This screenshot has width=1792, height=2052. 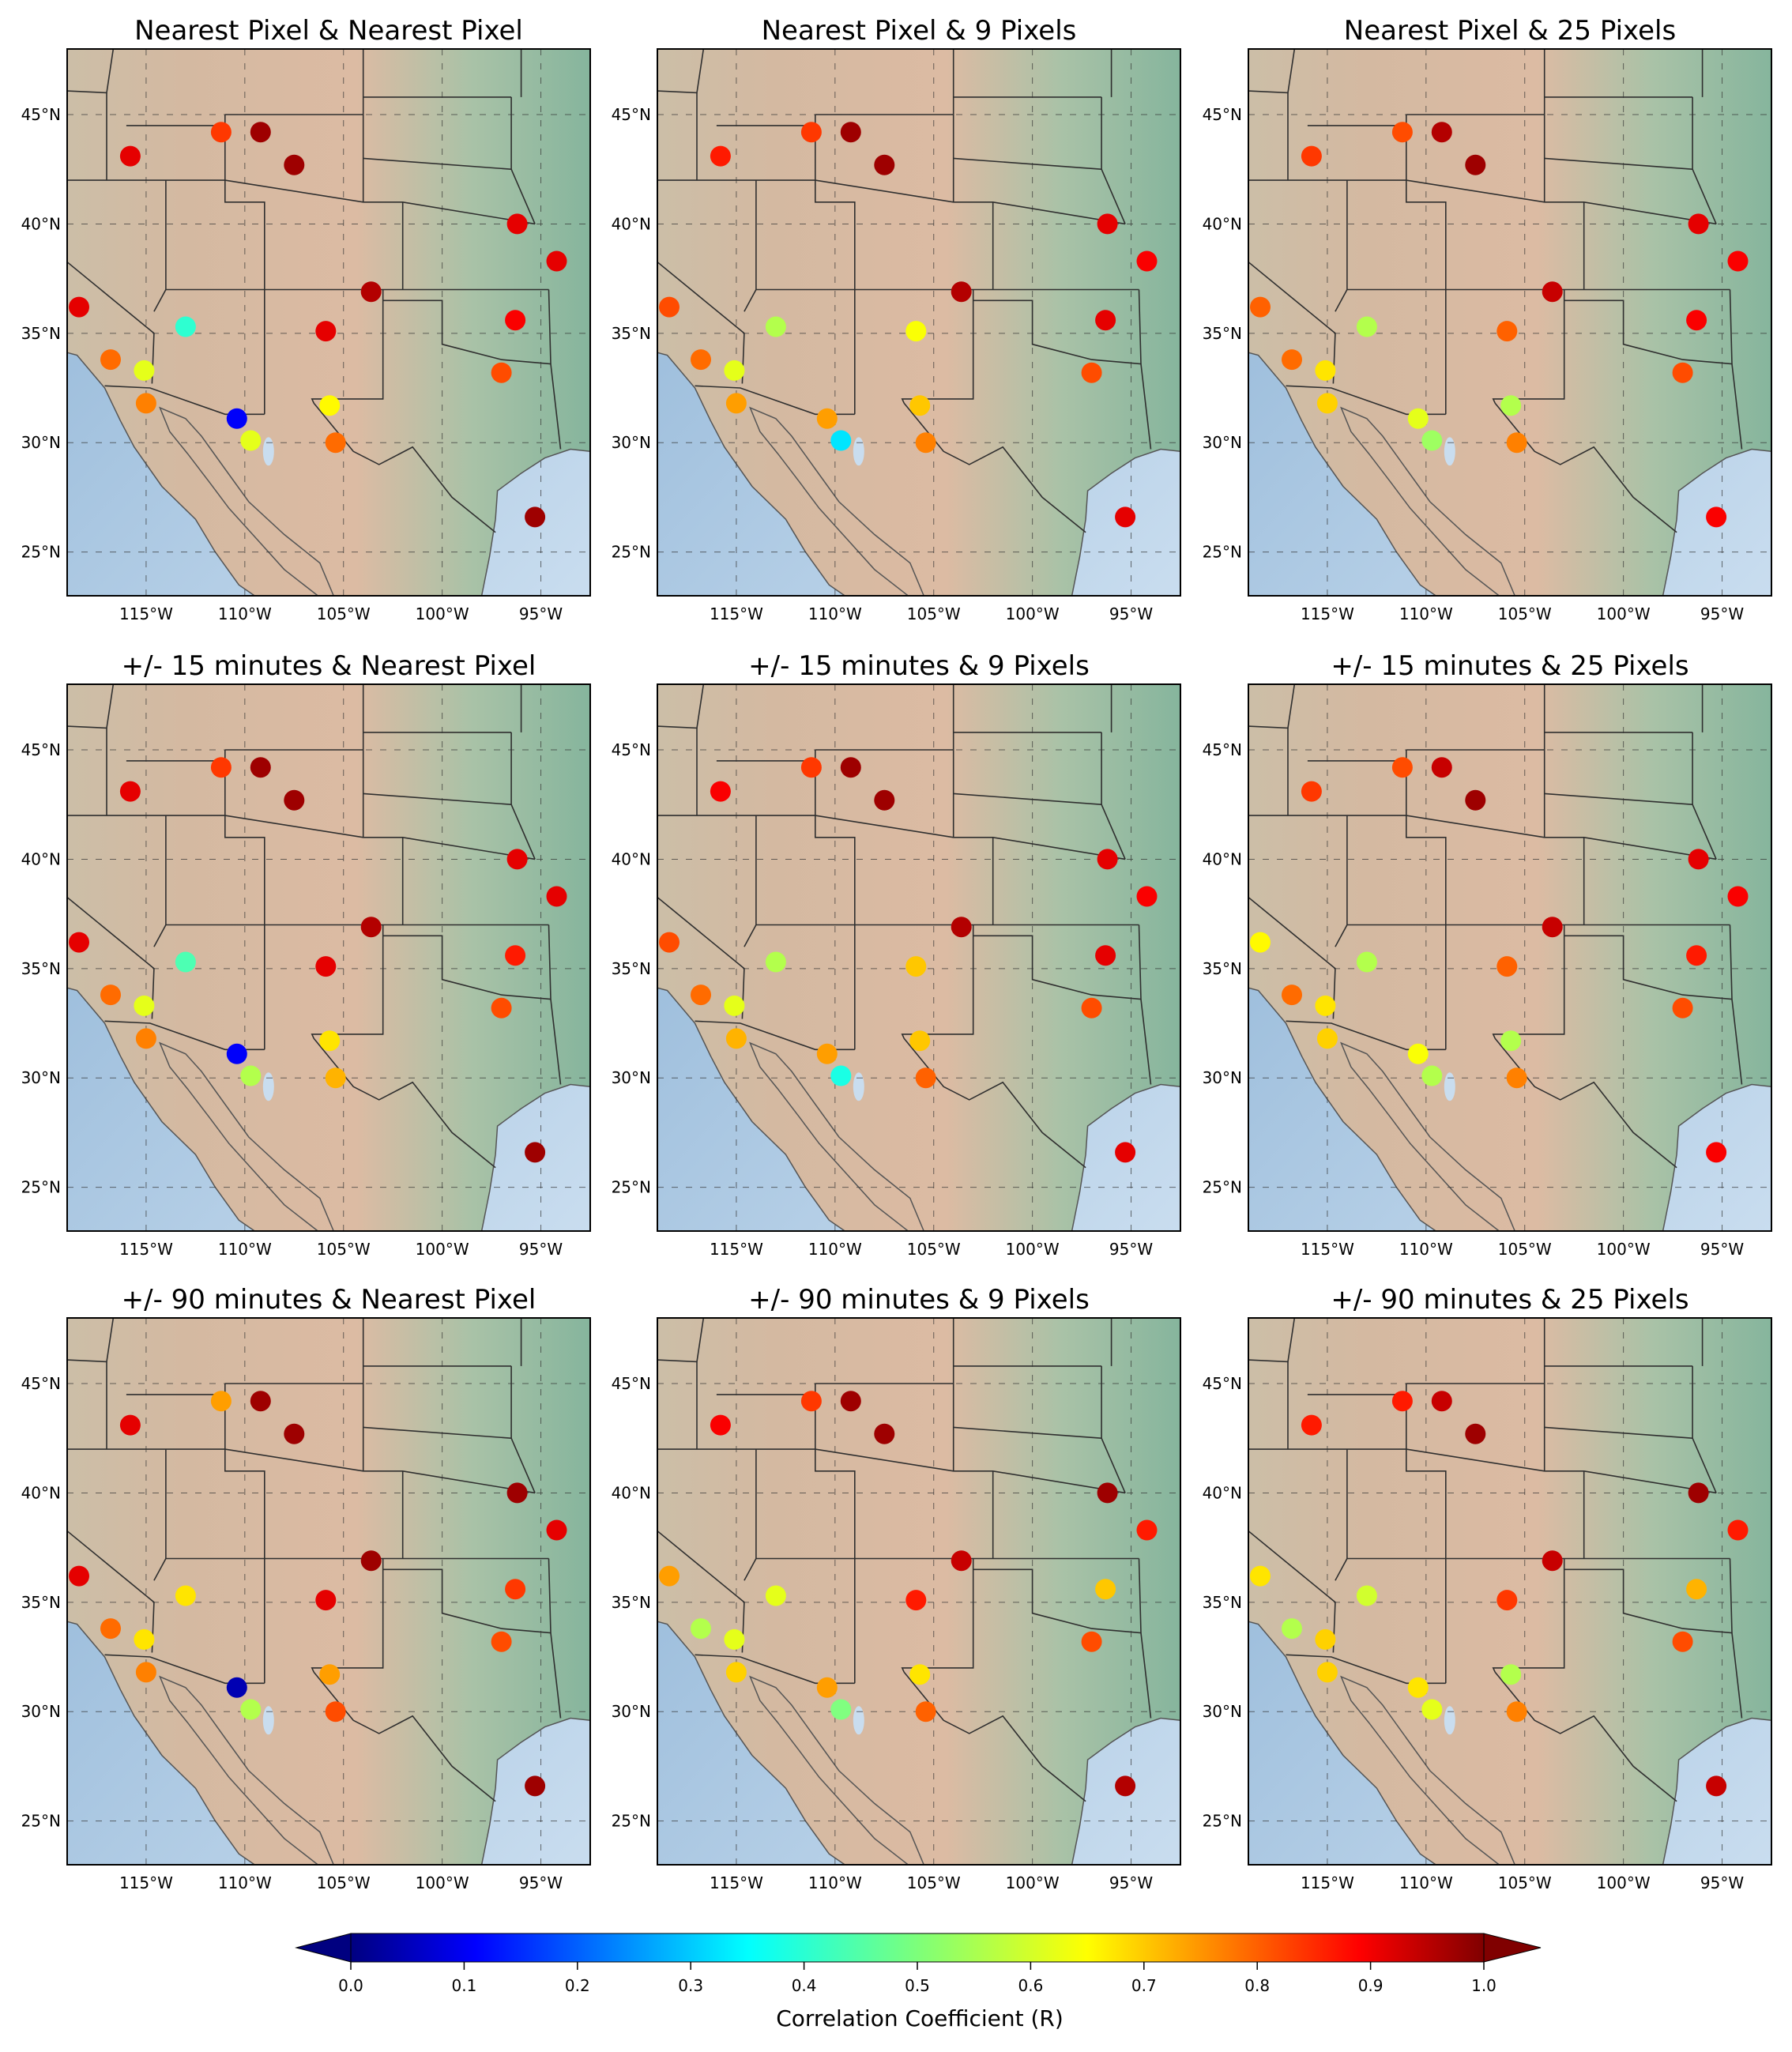 What do you see at coordinates (329, 666) in the screenshot?
I see `panel-title: +/- 15 minutes & Nearest Pixel` at bounding box center [329, 666].